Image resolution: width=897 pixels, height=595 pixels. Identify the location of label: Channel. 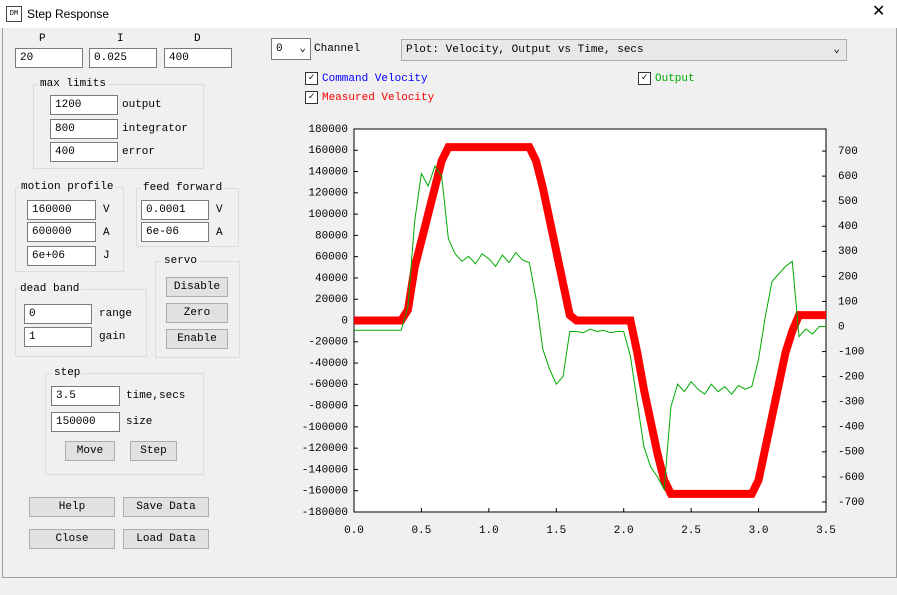
(337, 49).